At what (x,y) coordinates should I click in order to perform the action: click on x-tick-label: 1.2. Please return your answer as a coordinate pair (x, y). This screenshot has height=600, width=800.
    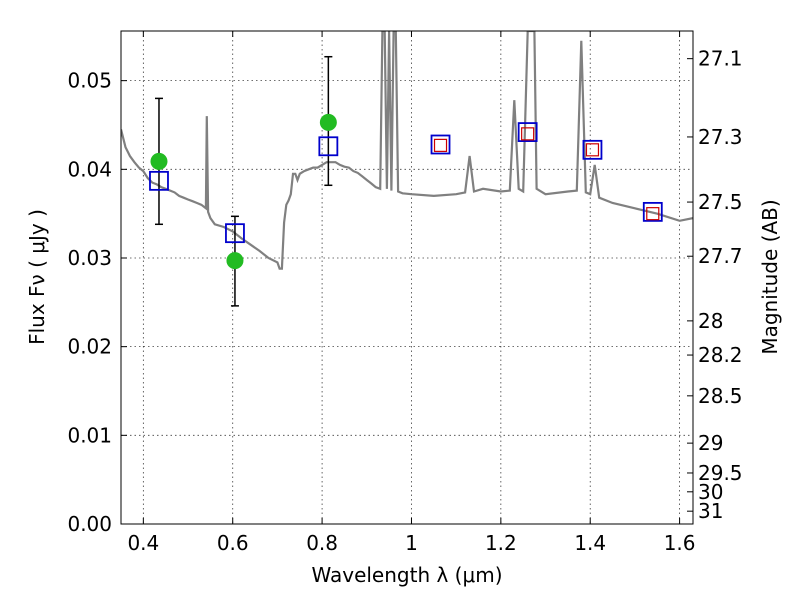
    Looking at the image, I should click on (501, 543).